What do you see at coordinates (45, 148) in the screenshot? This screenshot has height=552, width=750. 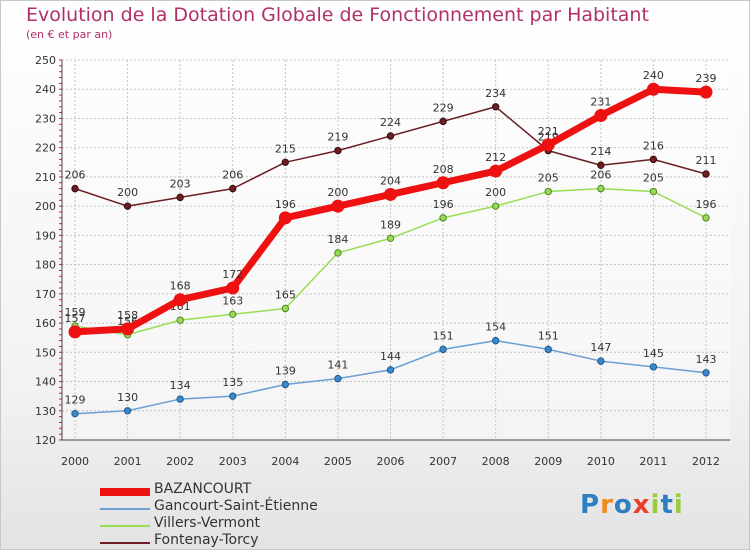 I see `y-tick-label: 220` at bounding box center [45, 148].